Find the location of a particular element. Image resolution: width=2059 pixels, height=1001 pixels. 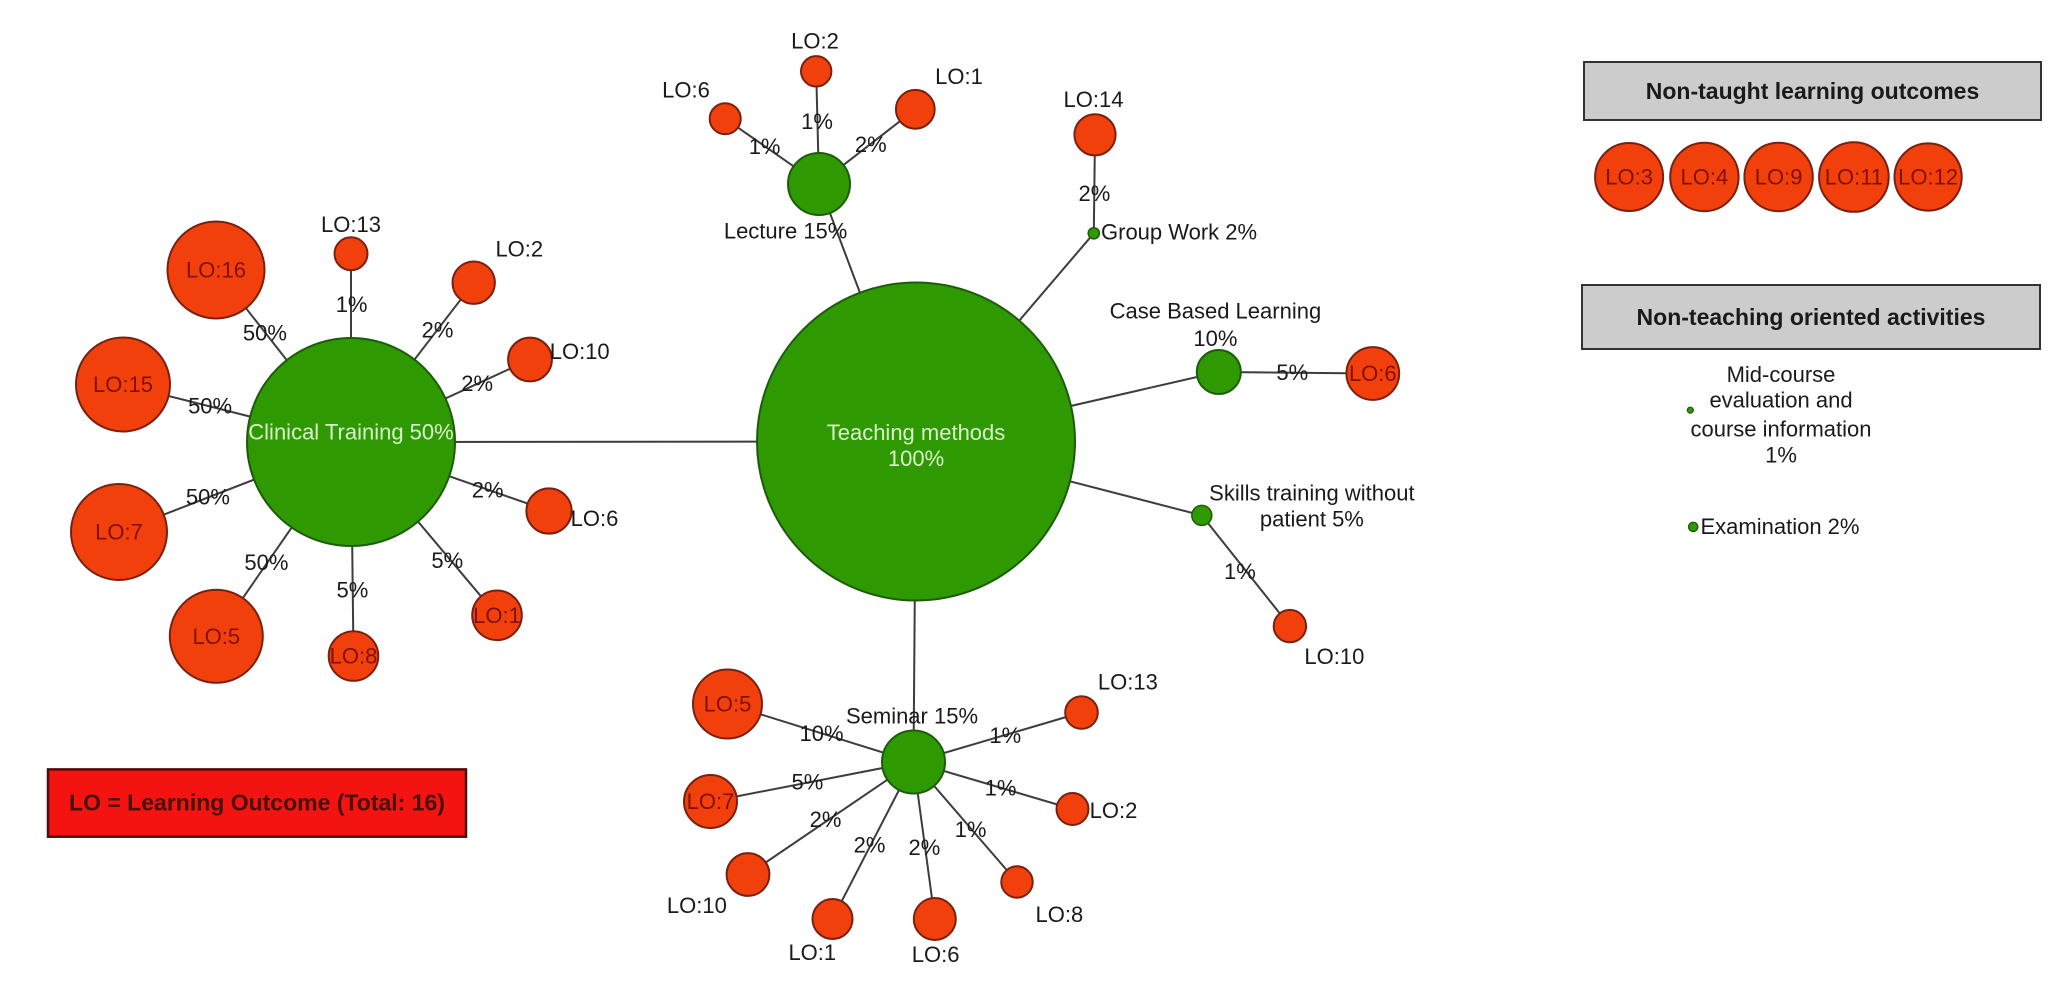

svg-text: Non-taught learning outcomes is located at coordinates (1813, 91).